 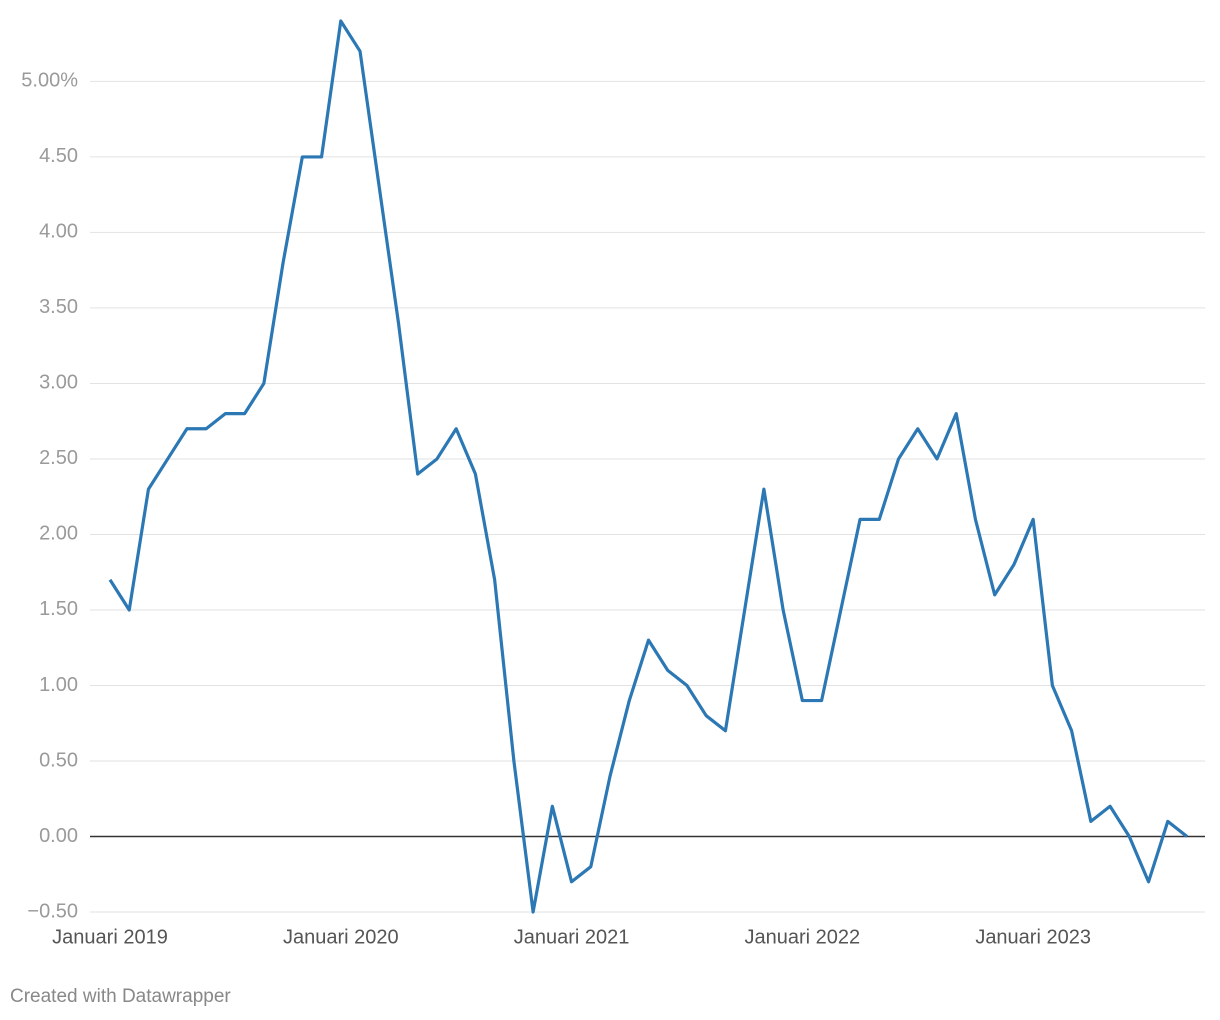 What do you see at coordinates (1033, 937) in the screenshot?
I see `x-tick-label: Januari 2023` at bounding box center [1033, 937].